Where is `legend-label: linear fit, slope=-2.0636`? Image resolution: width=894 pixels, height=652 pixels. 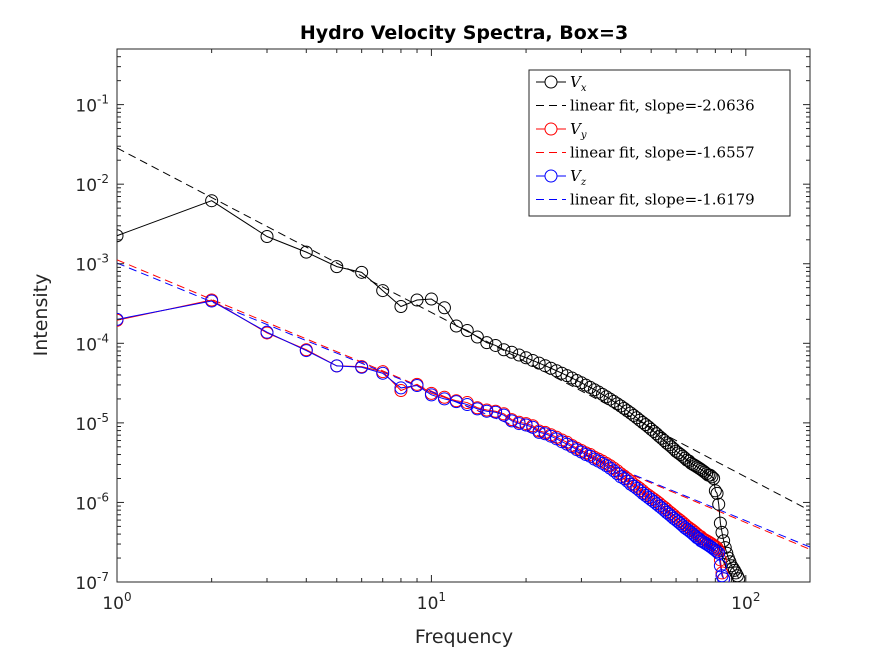
legend-label: linear fit, slope=-2.0636 is located at coordinates (662, 106).